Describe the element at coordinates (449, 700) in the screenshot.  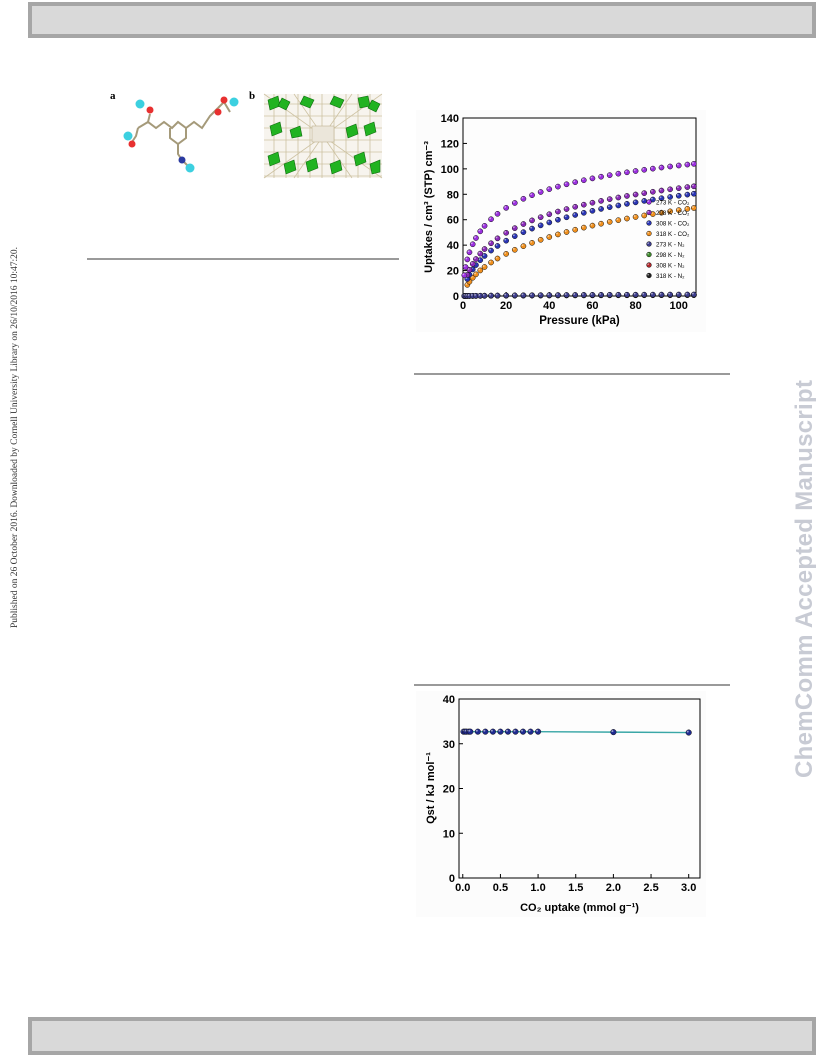
I see `y-tick-label: 40` at that location.